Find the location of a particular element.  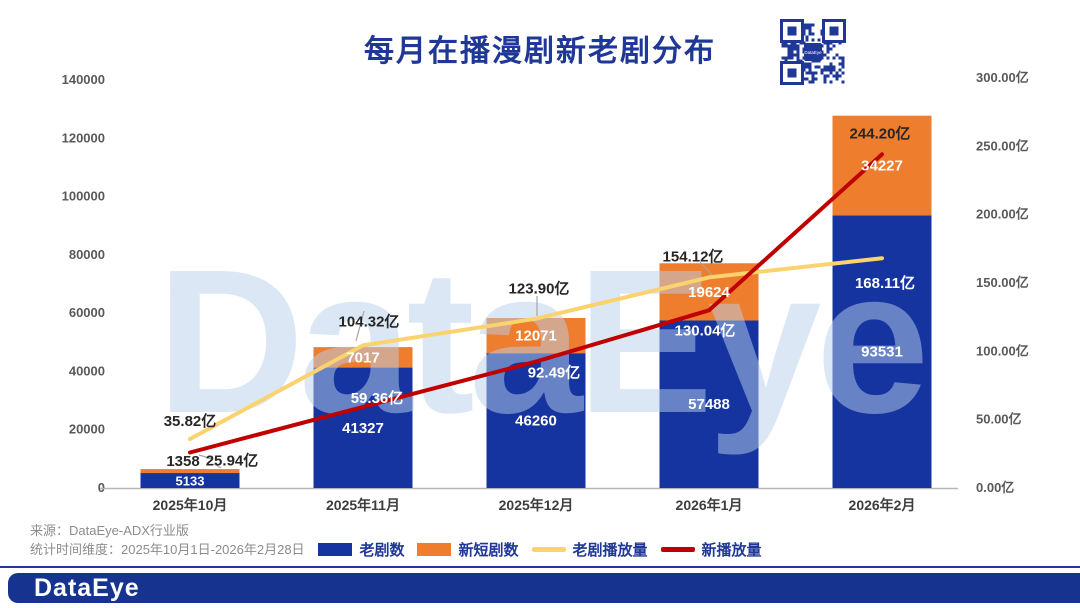

legend-swatch-old-count is located at coordinates (335, 549).